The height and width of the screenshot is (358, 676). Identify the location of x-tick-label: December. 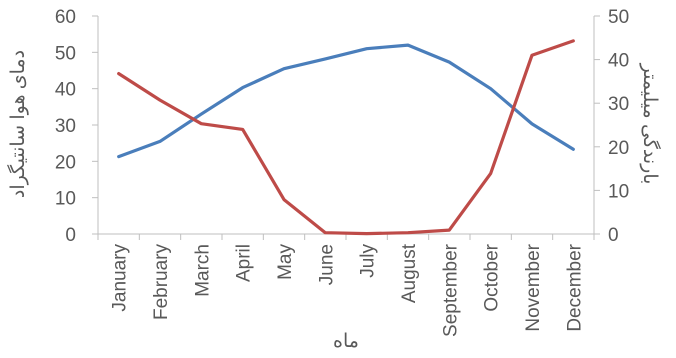
(574, 287).